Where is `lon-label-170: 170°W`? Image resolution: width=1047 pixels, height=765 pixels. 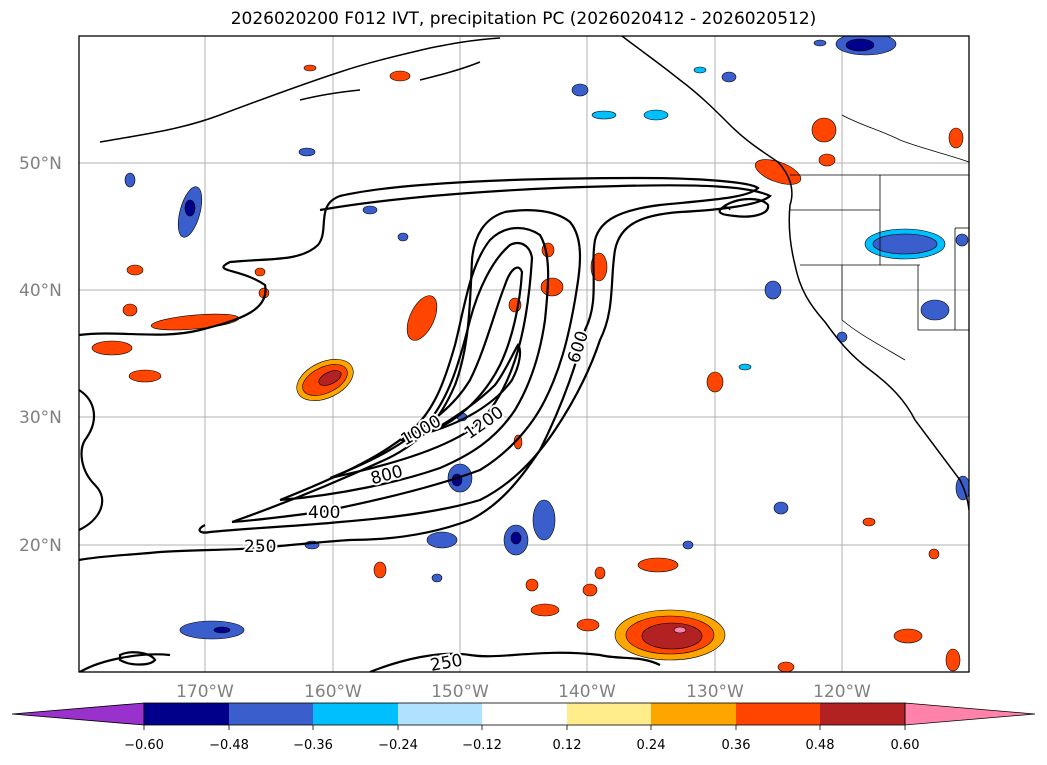
lon-label-170: 170°W is located at coordinates (205, 692).